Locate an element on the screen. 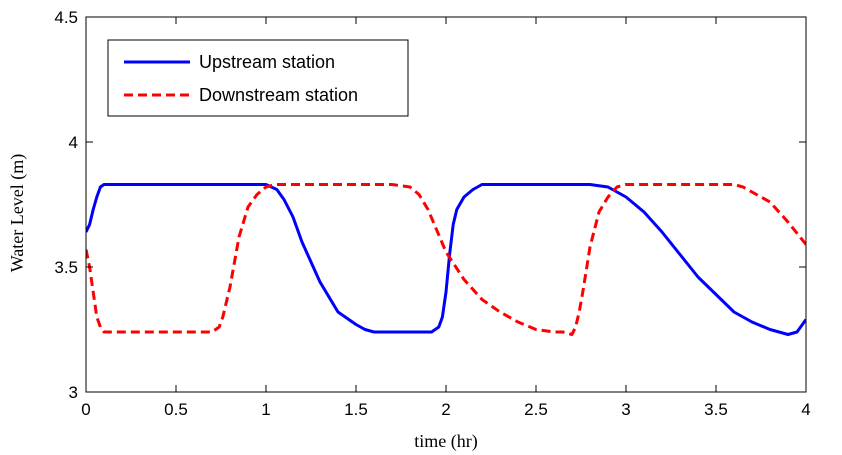 The height and width of the screenshot is (455, 842). x-tick-label: 0 is located at coordinates (85, 409).